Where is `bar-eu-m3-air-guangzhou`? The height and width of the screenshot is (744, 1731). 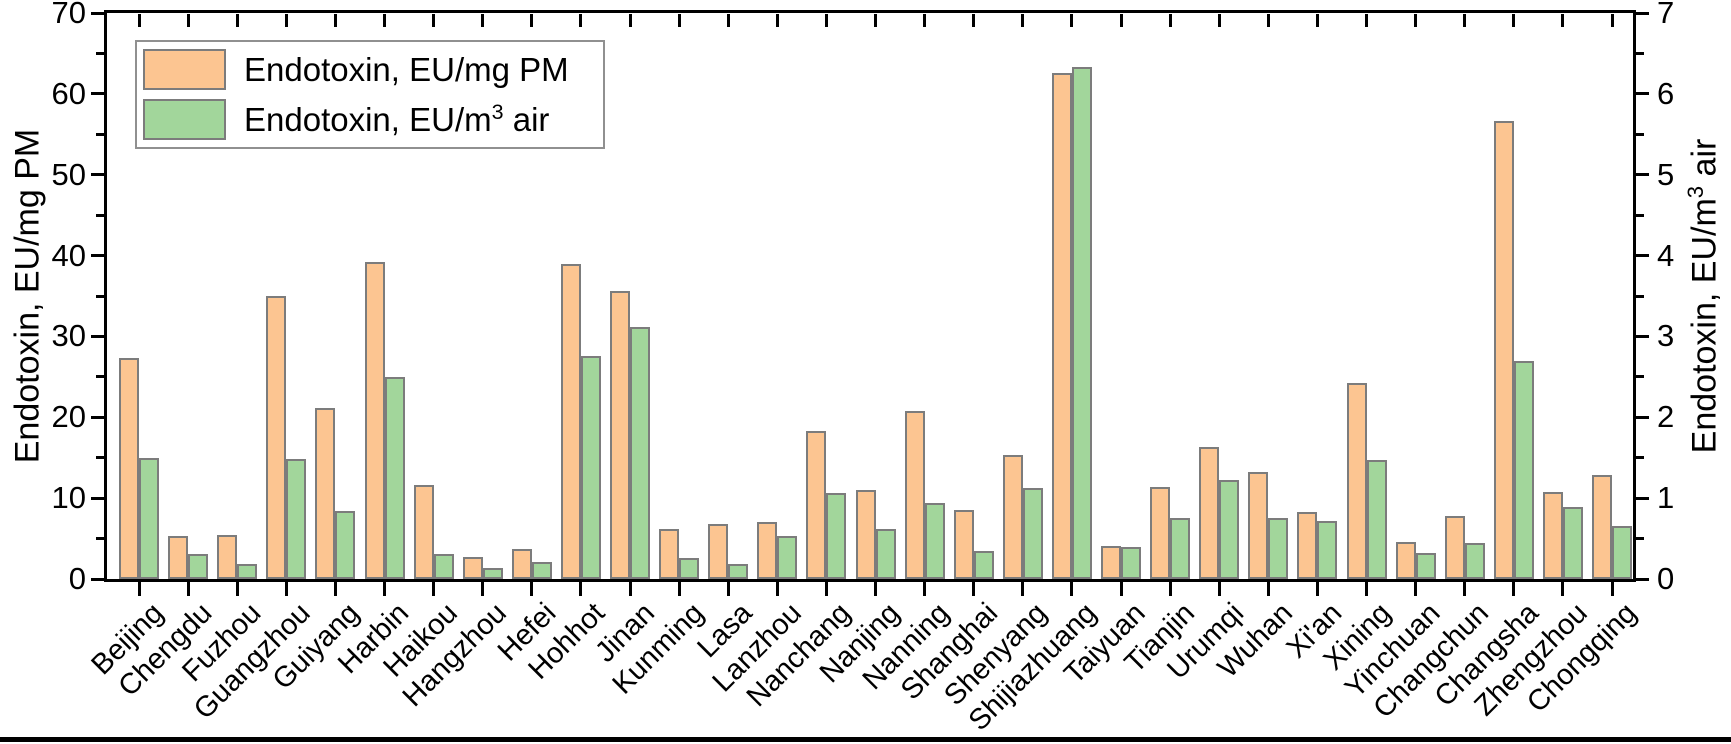
bar-eu-m3-air-guangzhou is located at coordinates (296, 519).